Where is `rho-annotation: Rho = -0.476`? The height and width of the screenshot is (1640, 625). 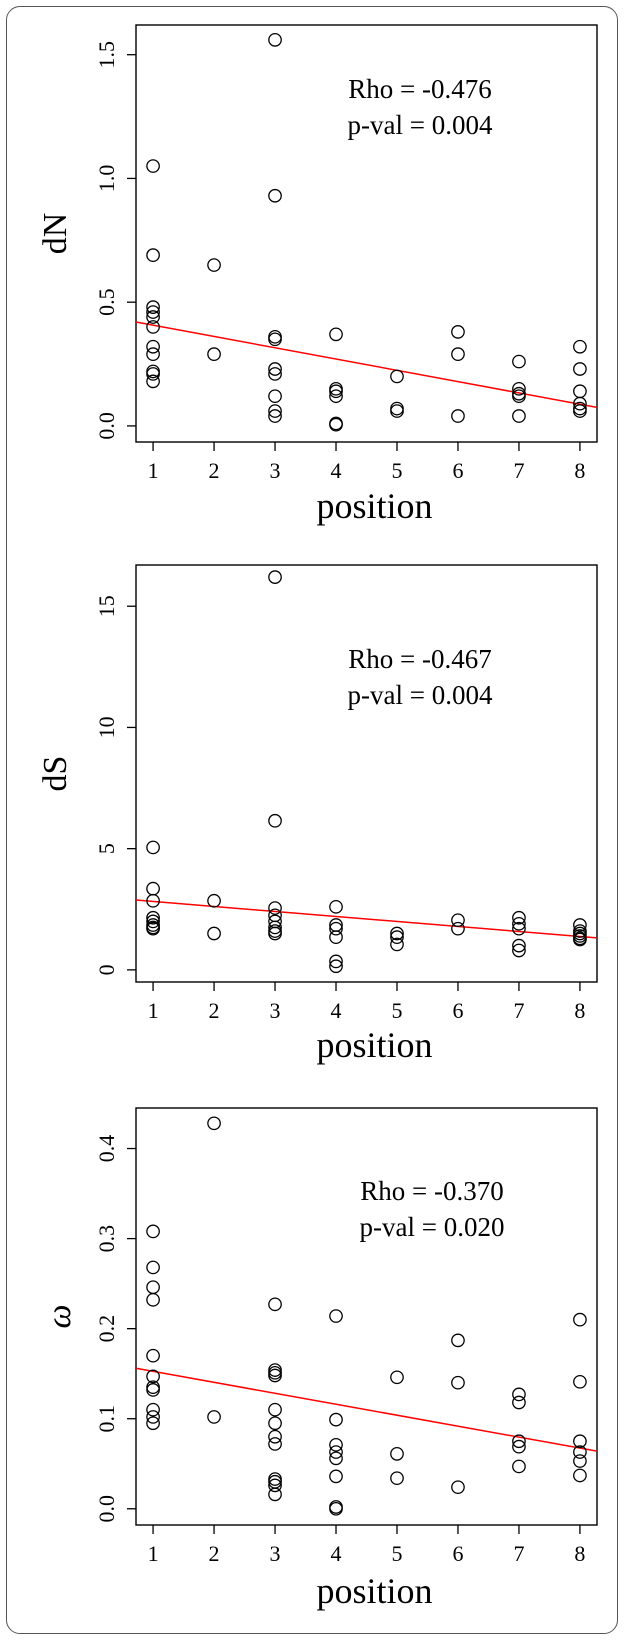 rho-annotation: Rho = -0.476 is located at coordinates (419, 89).